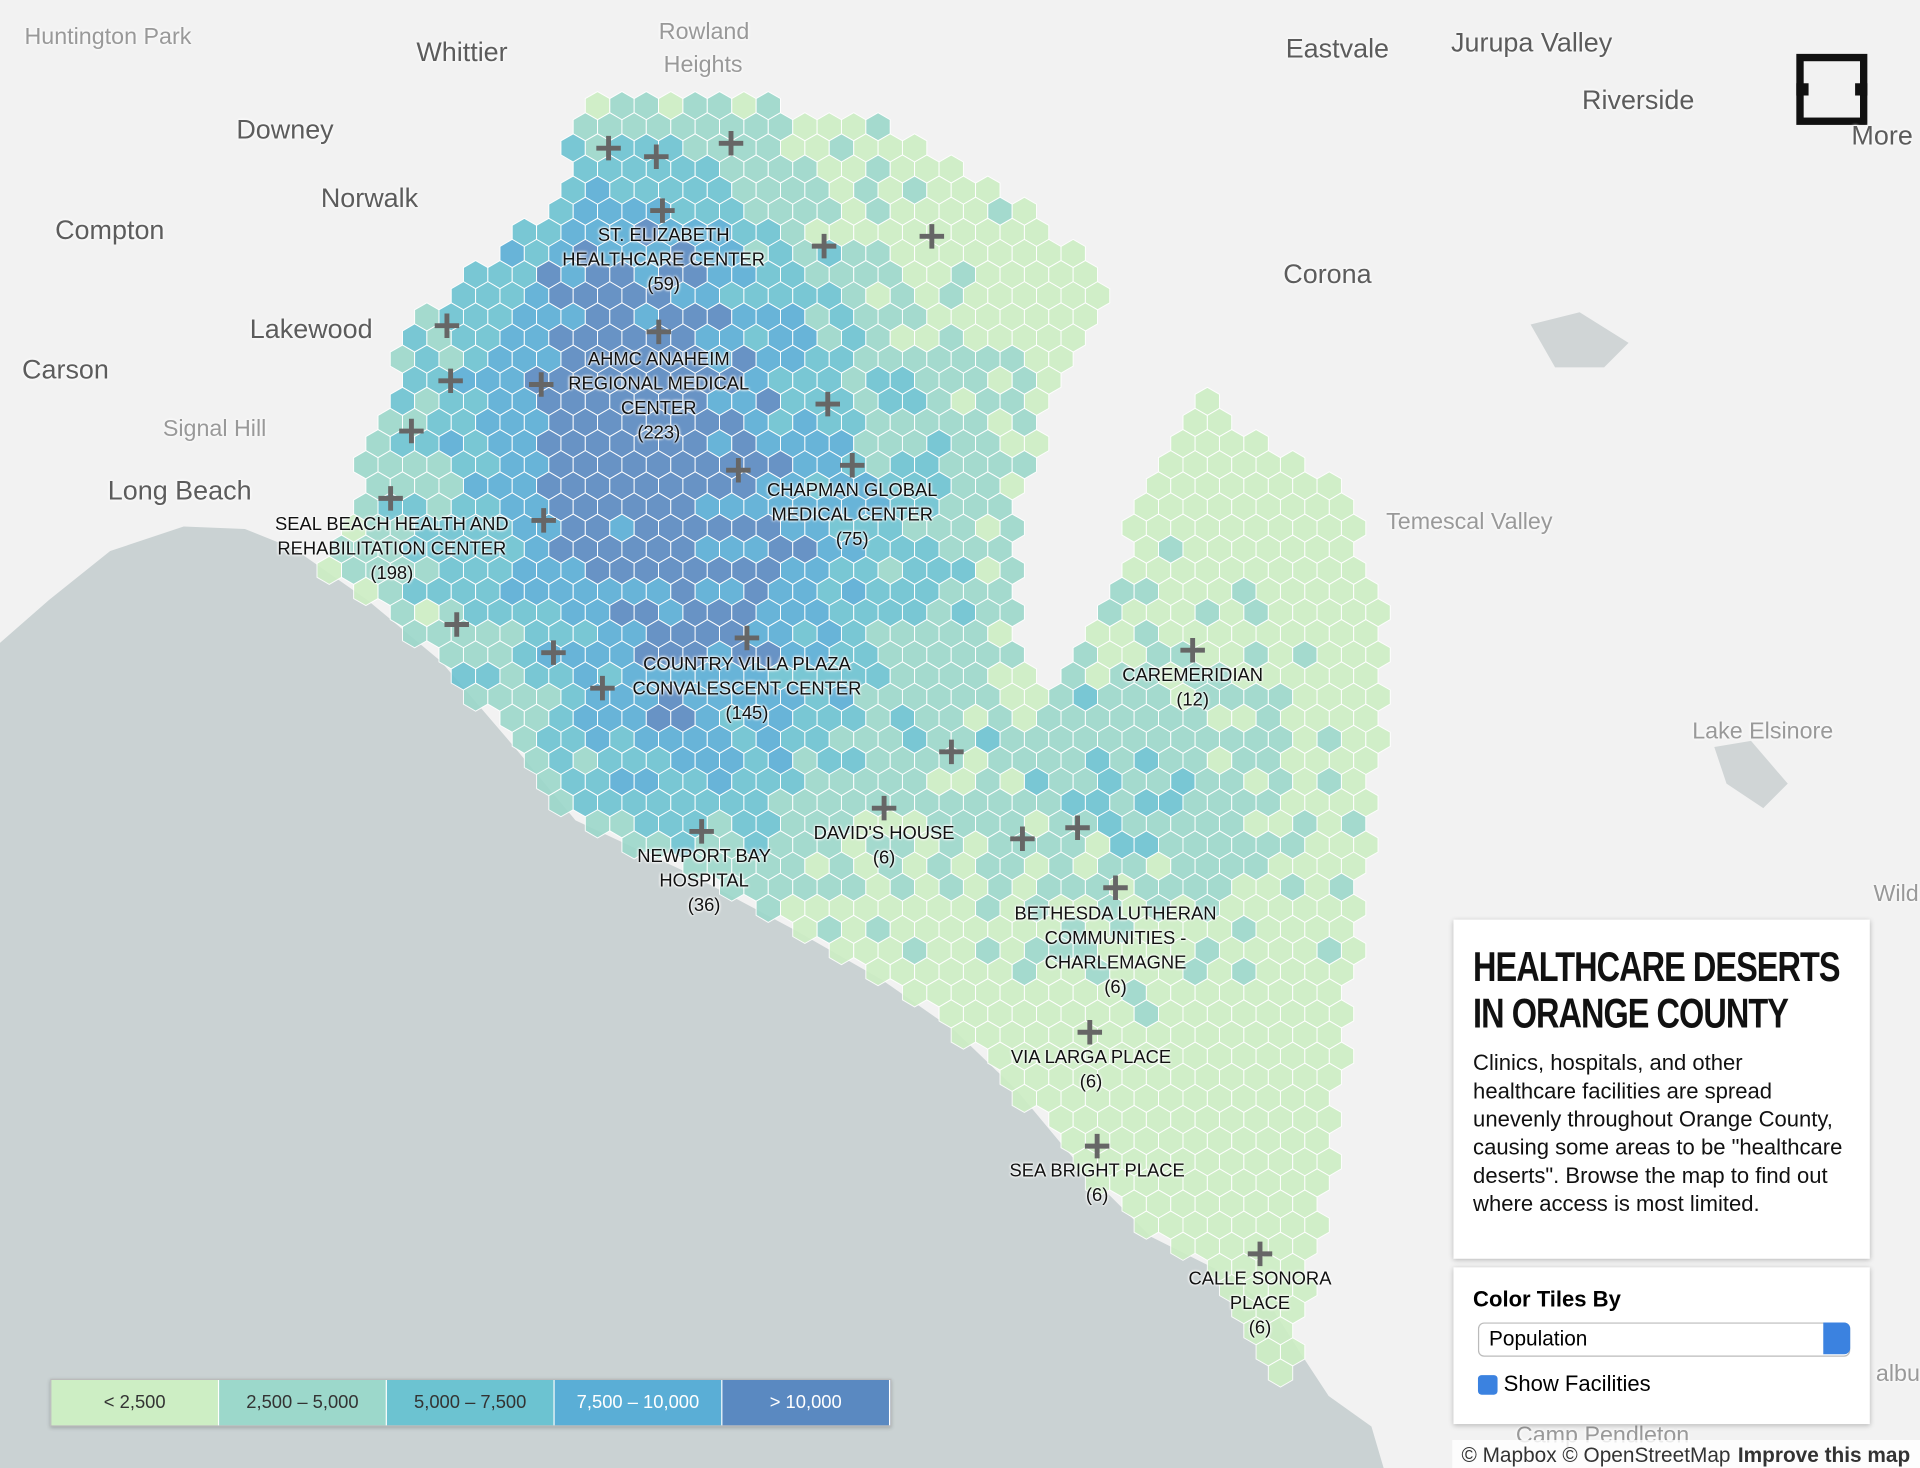 The width and height of the screenshot is (1920, 1468). Describe the element at coordinates (311, 329) in the screenshot. I see `city-label: Lakewood` at that location.